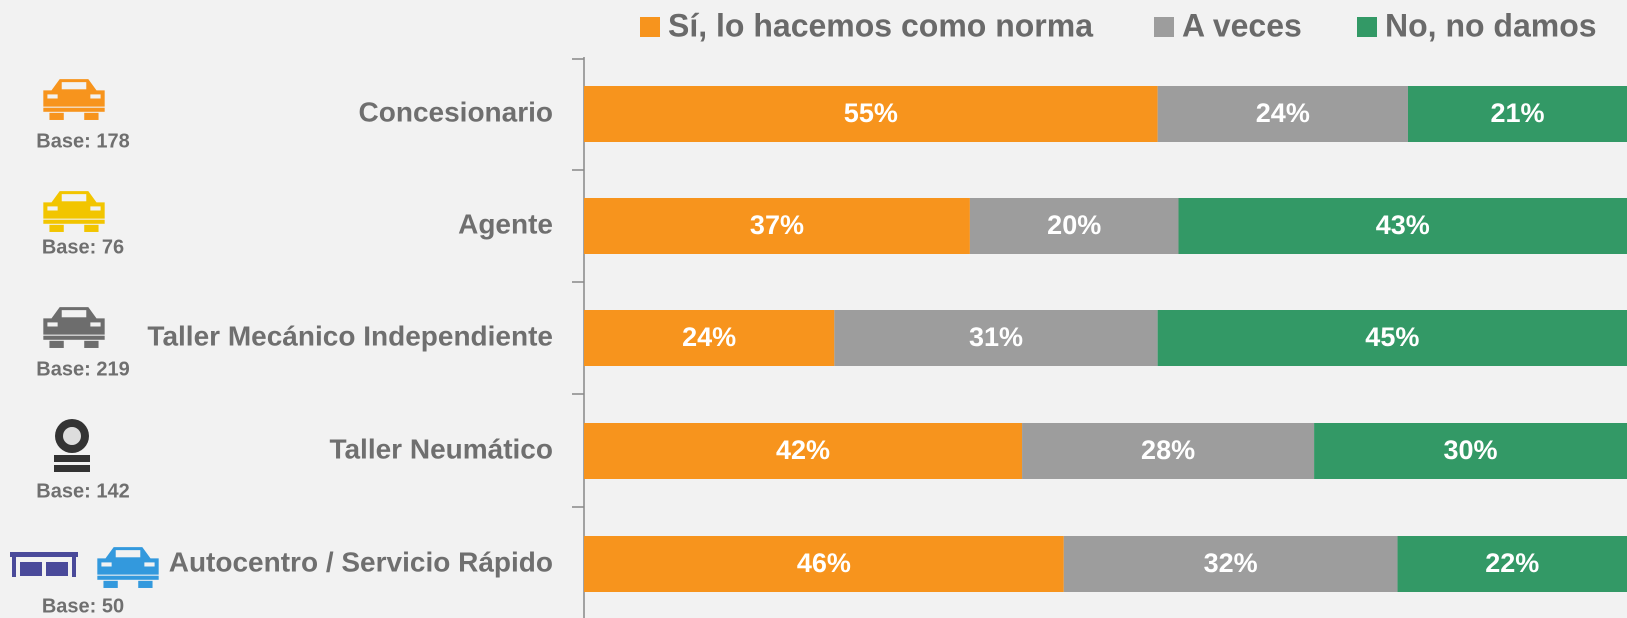 Image resolution: width=1627 pixels, height=618 pixels. I want to click on value-label: 46%, so click(824, 563).